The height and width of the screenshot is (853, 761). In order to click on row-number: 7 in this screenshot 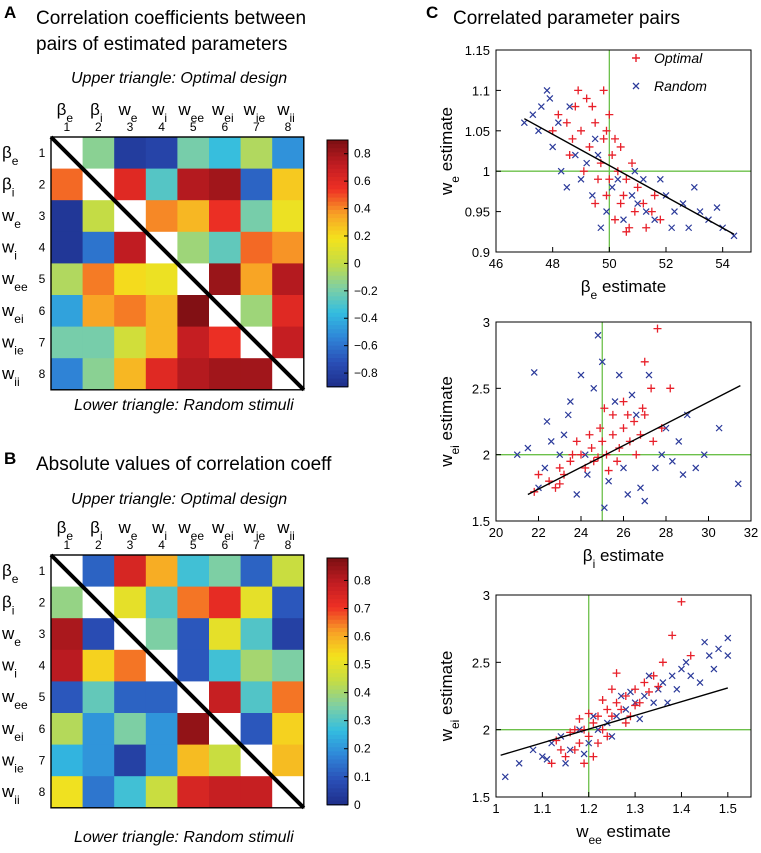, I will do `click(42, 760)`.